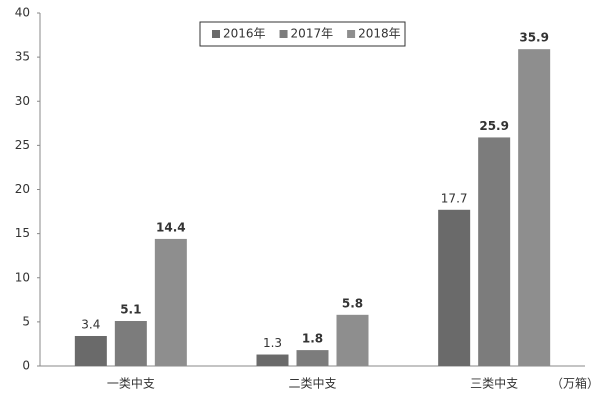 This screenshot has width=602, height=403. Describe the element at coordinates (244, 34) in the screenshot. I see `legend-label: 2016年` at that location.